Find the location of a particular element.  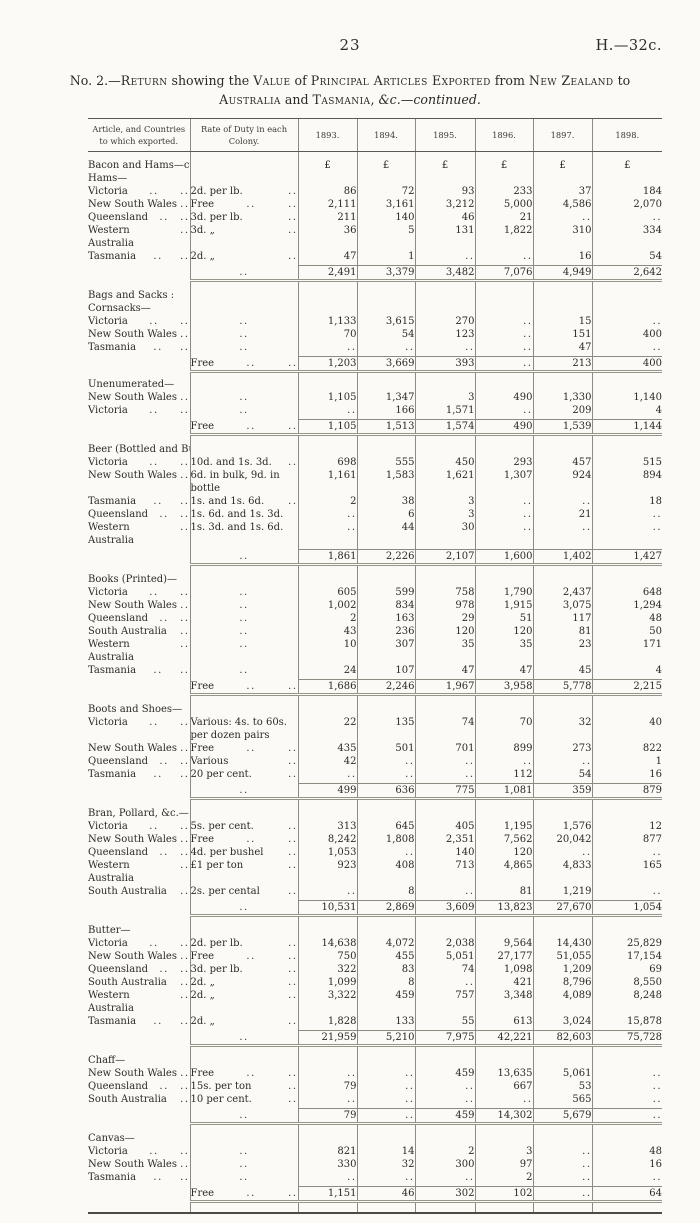

value-cell: 3,212 is located at coordinates (444, 204).